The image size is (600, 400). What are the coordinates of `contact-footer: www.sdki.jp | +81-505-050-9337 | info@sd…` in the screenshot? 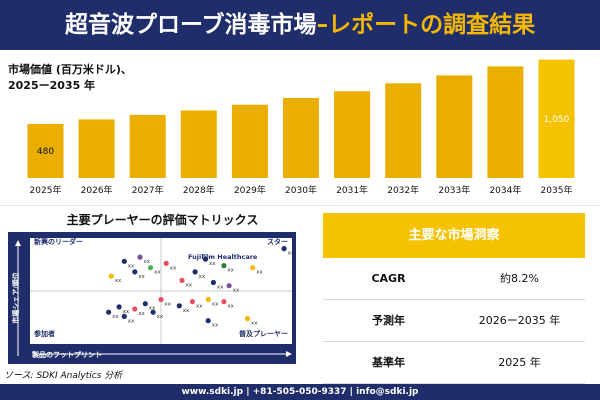 It's located at (300, 392).